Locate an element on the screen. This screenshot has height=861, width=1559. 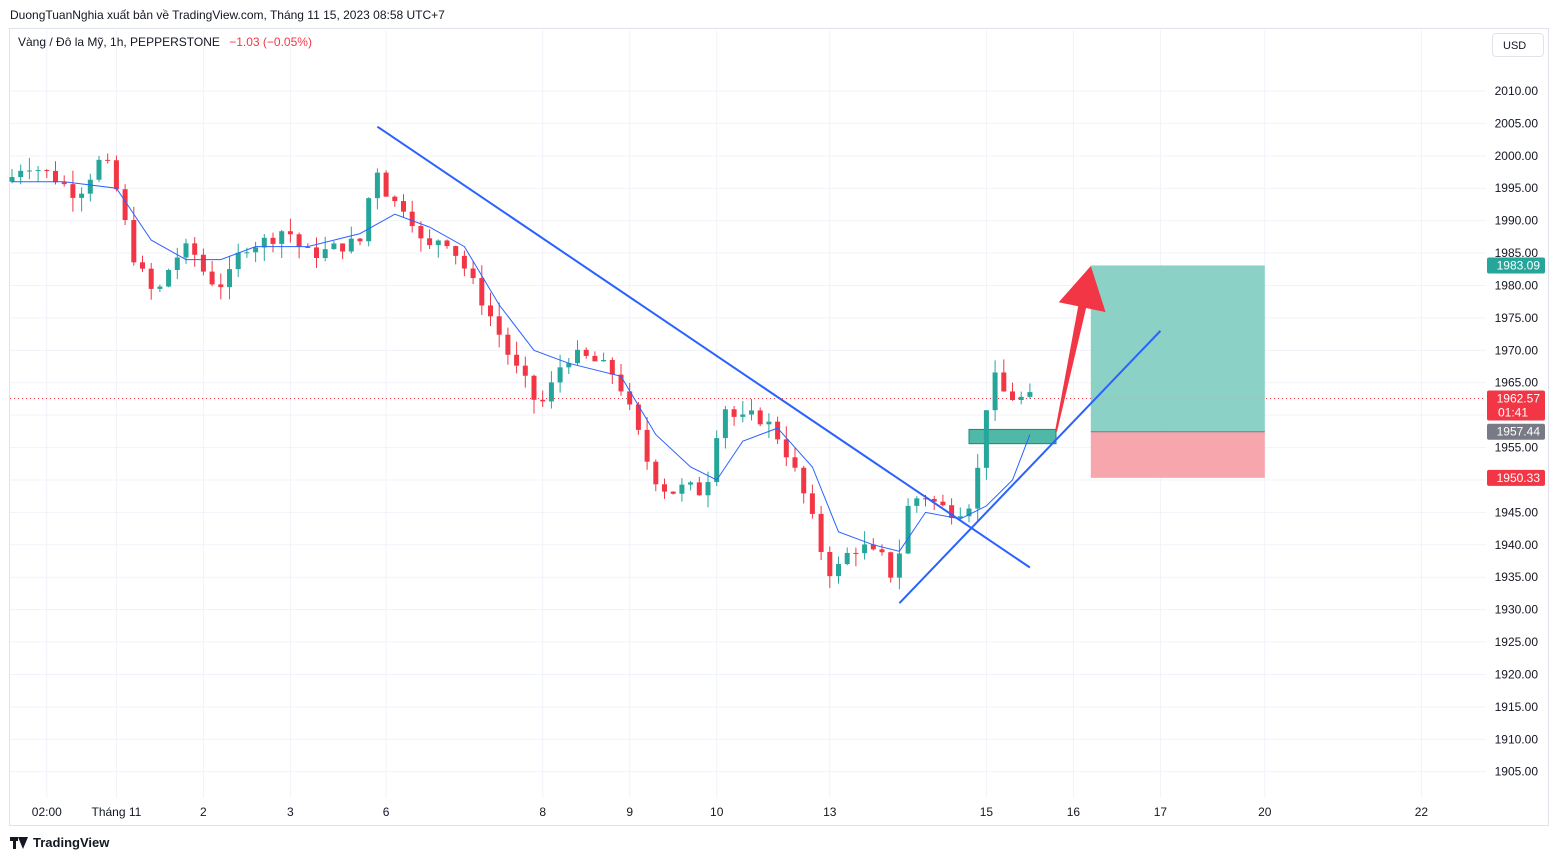
y-tick-label: 1970.00 is located at coordinates (1517, 350).